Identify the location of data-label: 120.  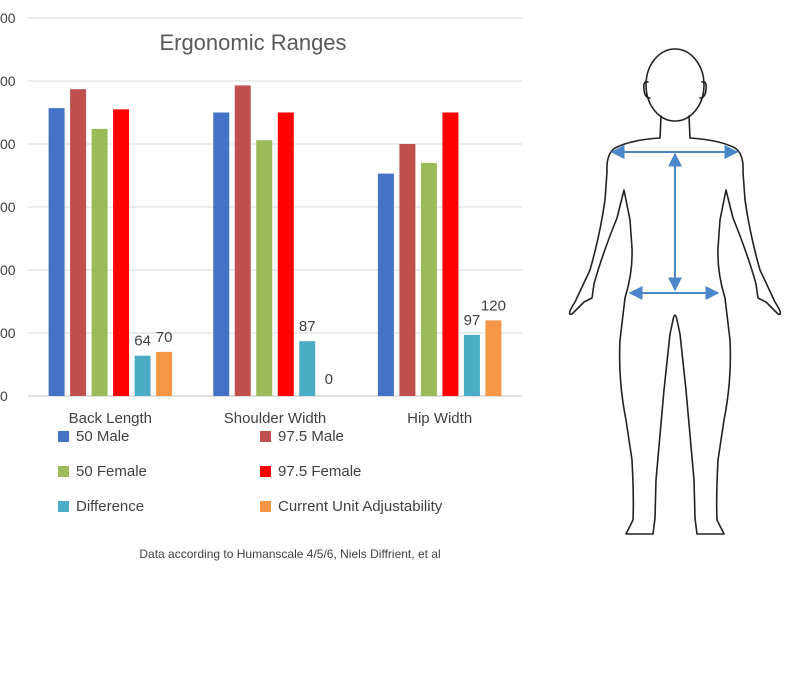
(493, 305).